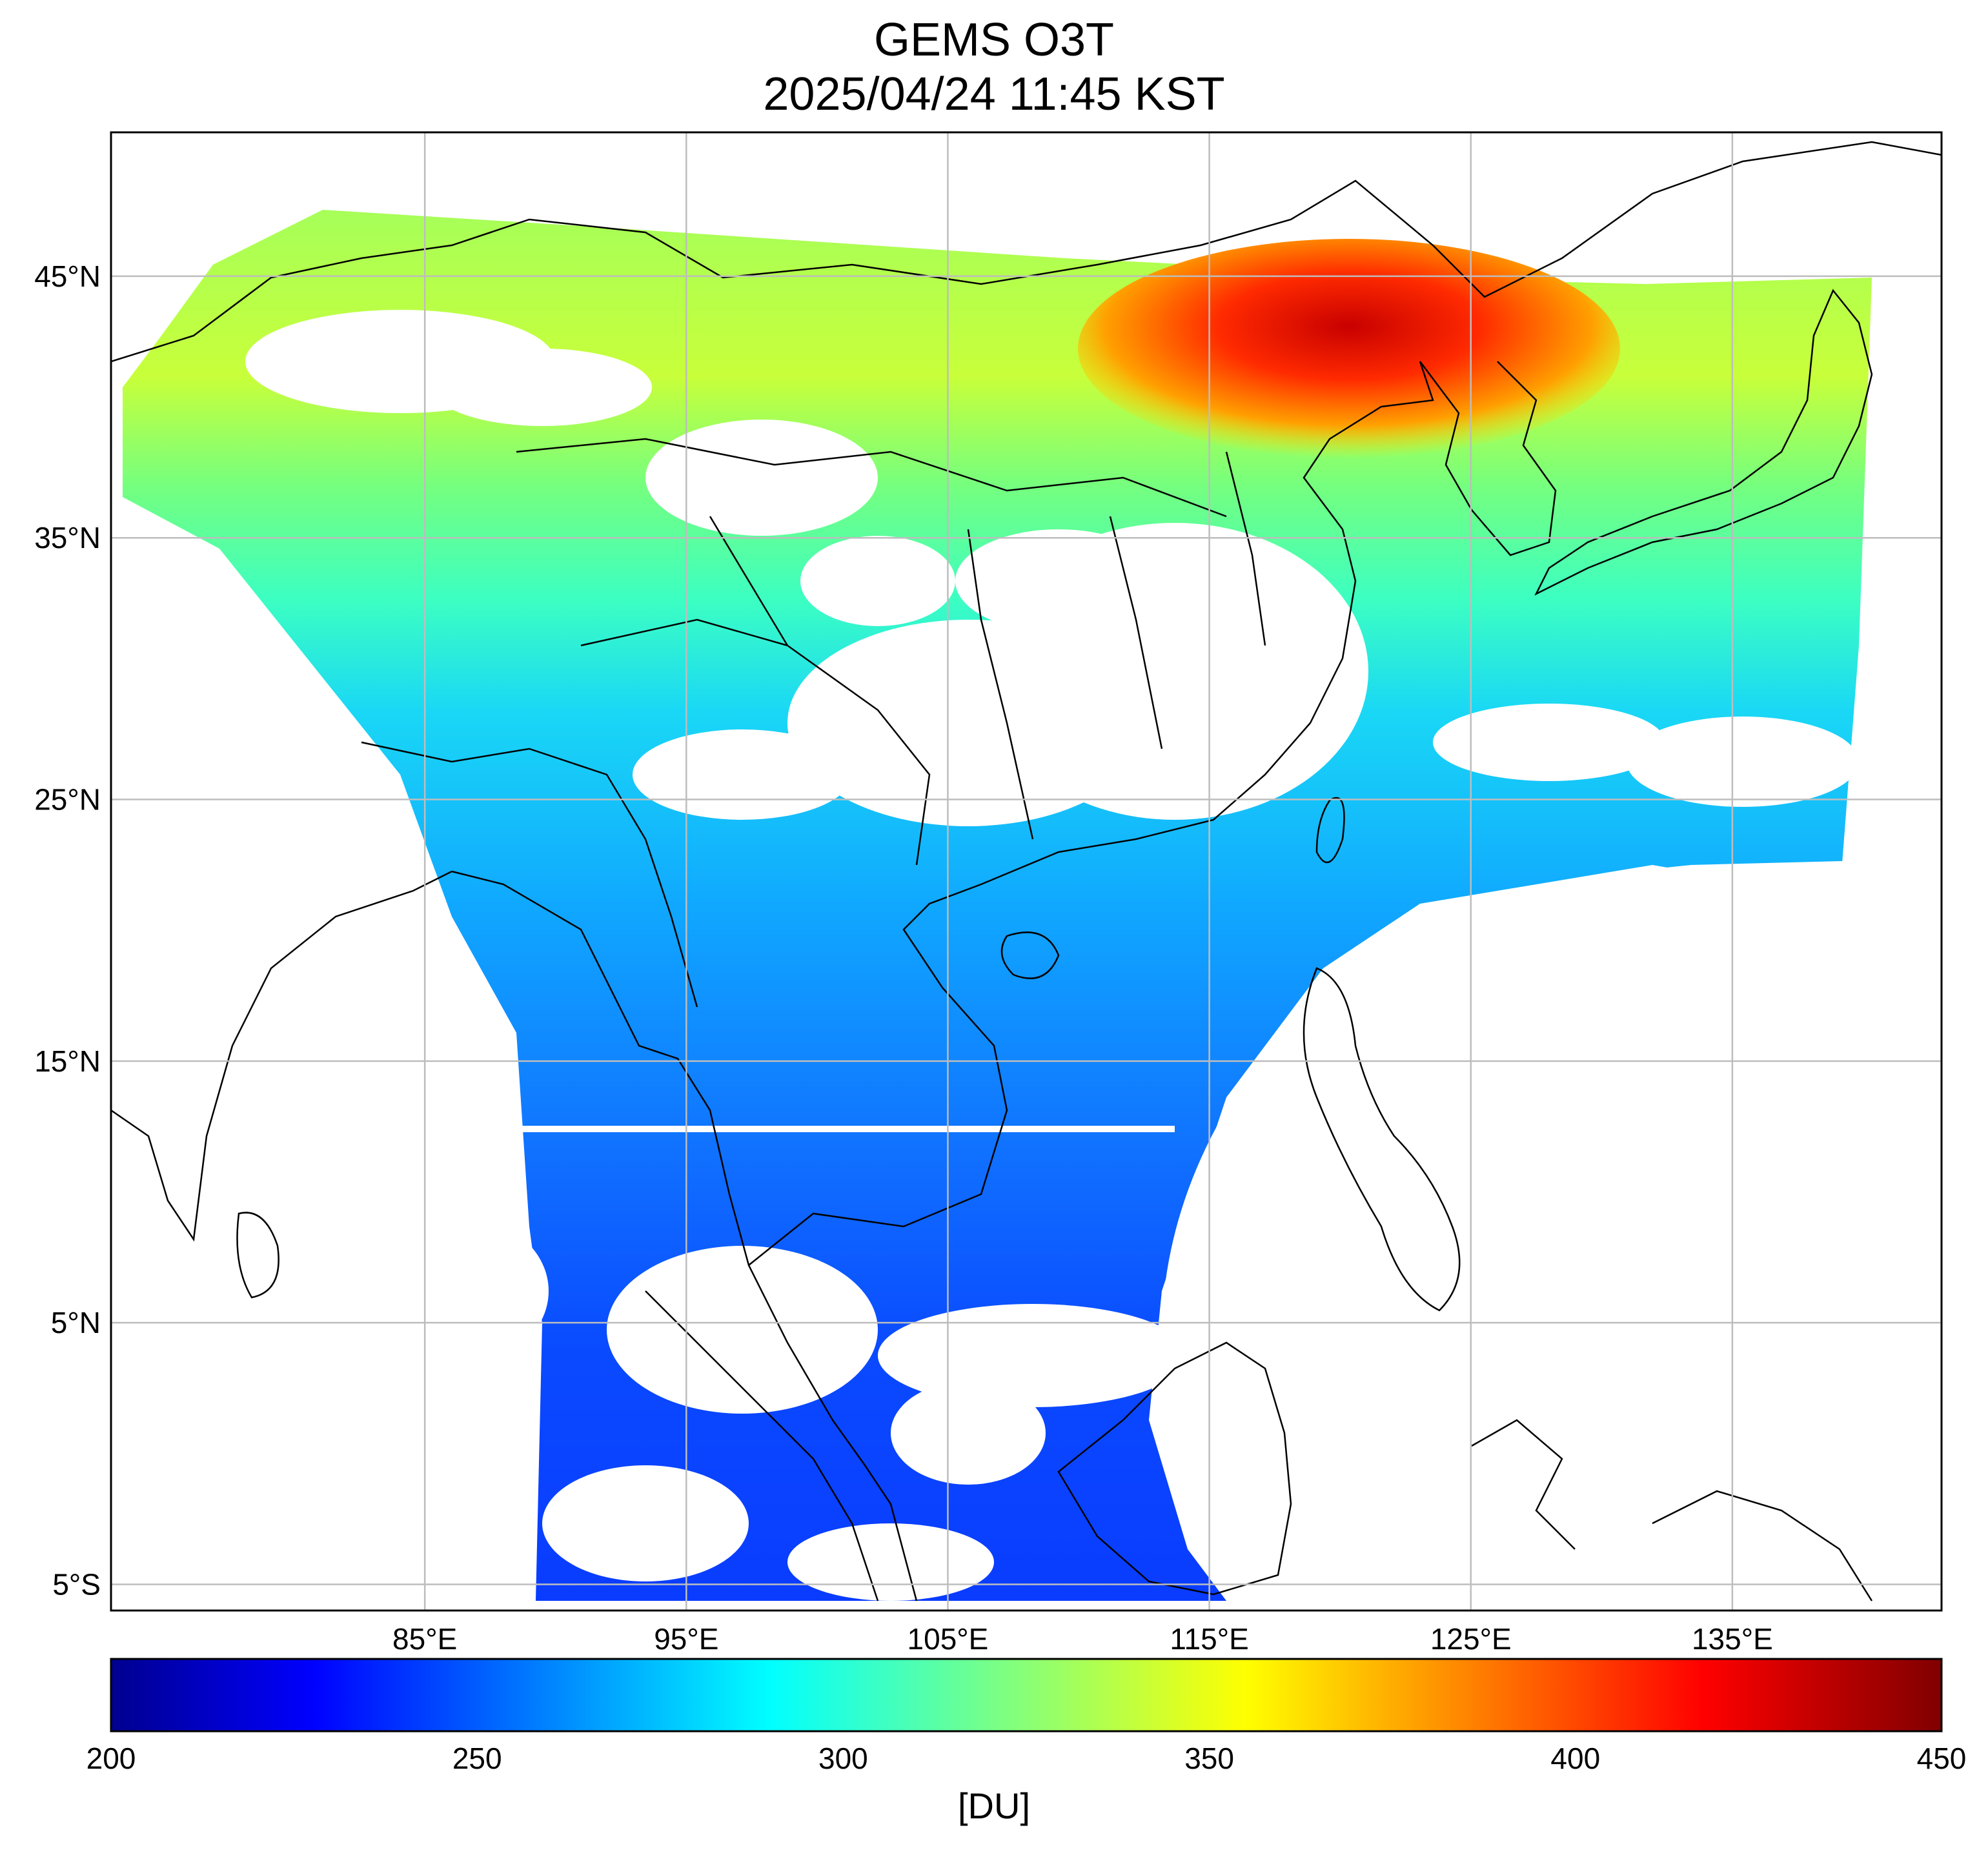 The height and width of the screenshot is (1850, 1988). Describe the element at coordinates (1672, 1510) in the screenshot. I see `sulawesi-newguinea` at that location.